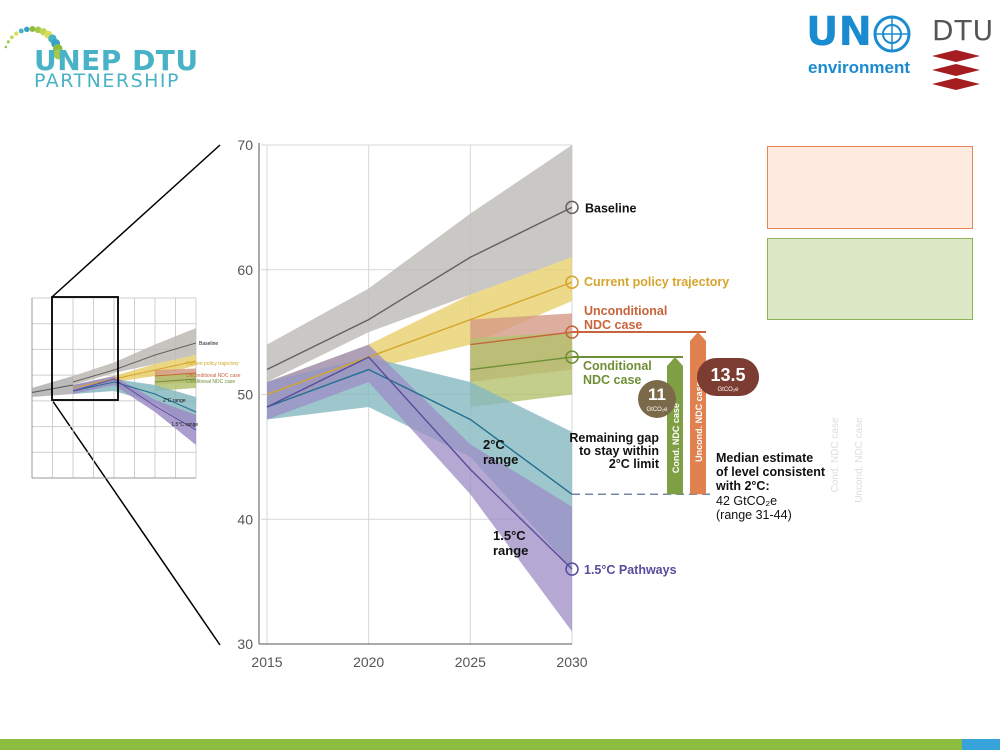 Image resolution: width=1000 pixels, height=750 pixels. I want to click on zoom-line-top, so click(136, 221).